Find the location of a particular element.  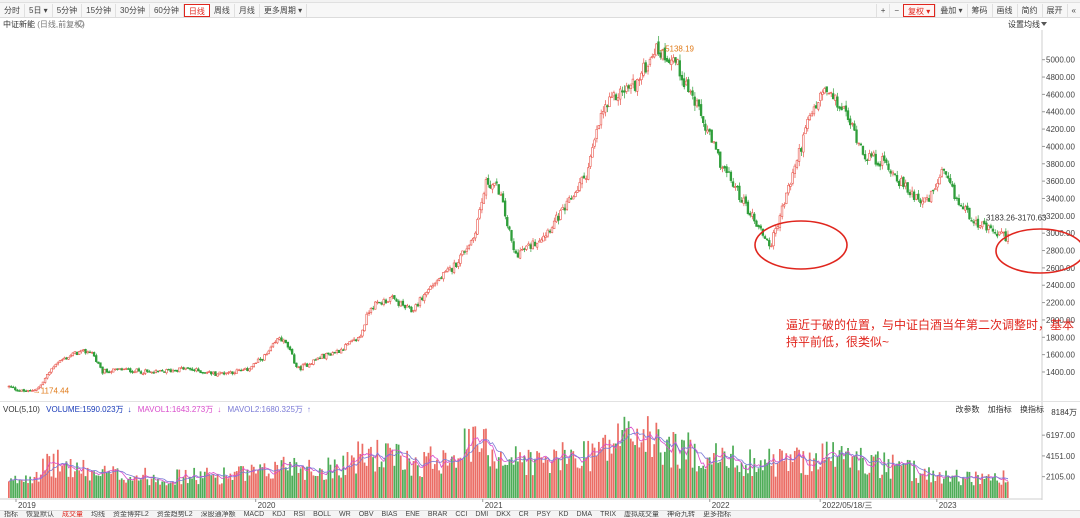

gear-icon is located at coordinates (80, 23).